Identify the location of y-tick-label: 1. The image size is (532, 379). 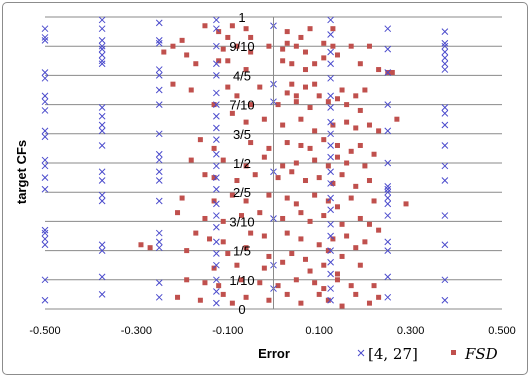
(241, 17).